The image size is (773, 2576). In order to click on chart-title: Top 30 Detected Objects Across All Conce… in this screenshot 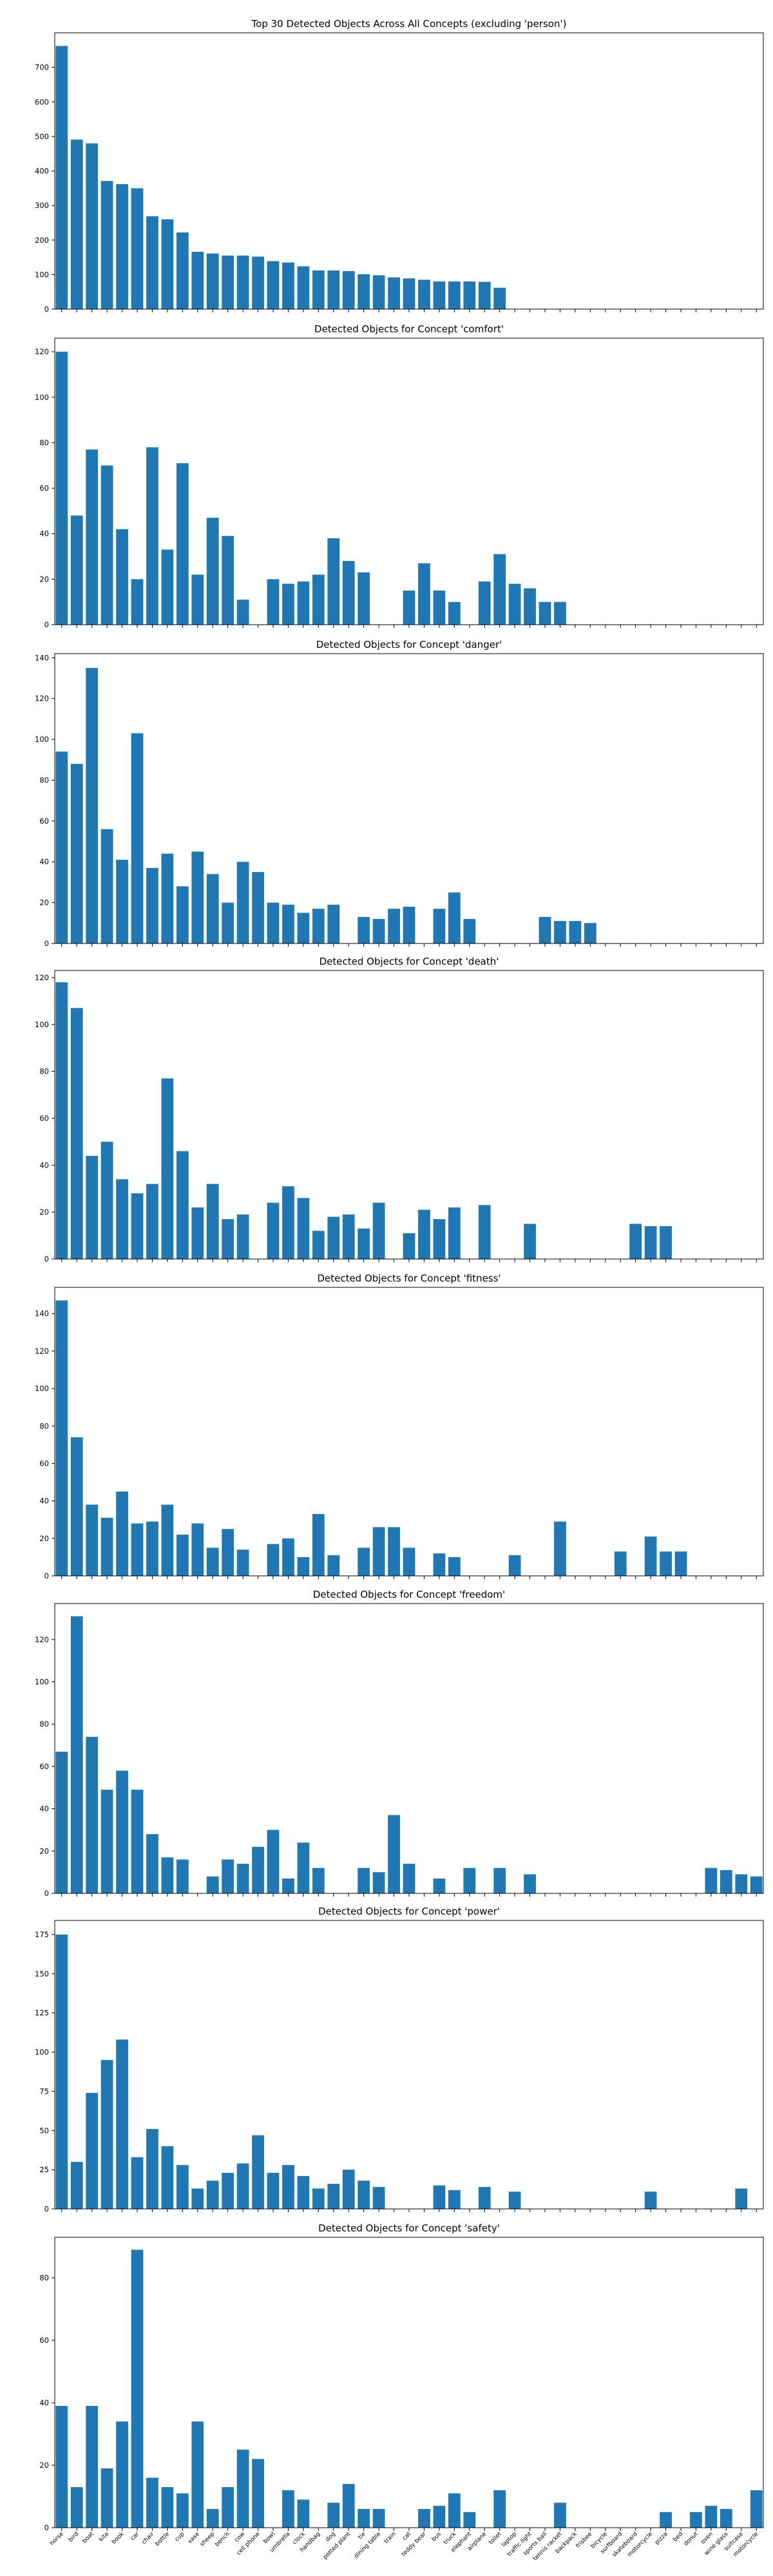, I will do `click(409, 24)`.